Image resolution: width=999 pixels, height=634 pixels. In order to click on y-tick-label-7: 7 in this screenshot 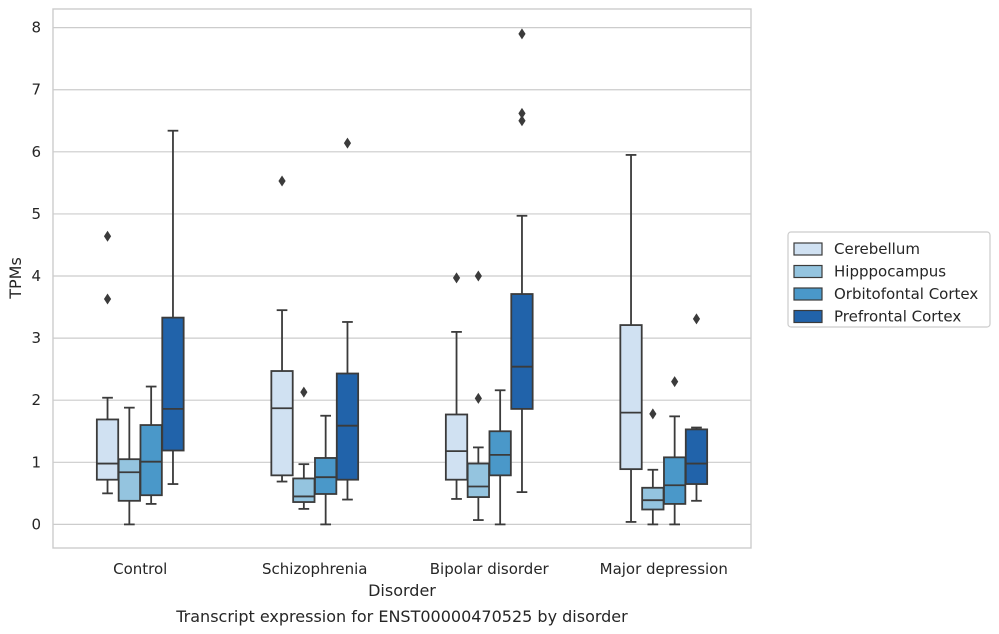, I will do `click(36, 90)`.